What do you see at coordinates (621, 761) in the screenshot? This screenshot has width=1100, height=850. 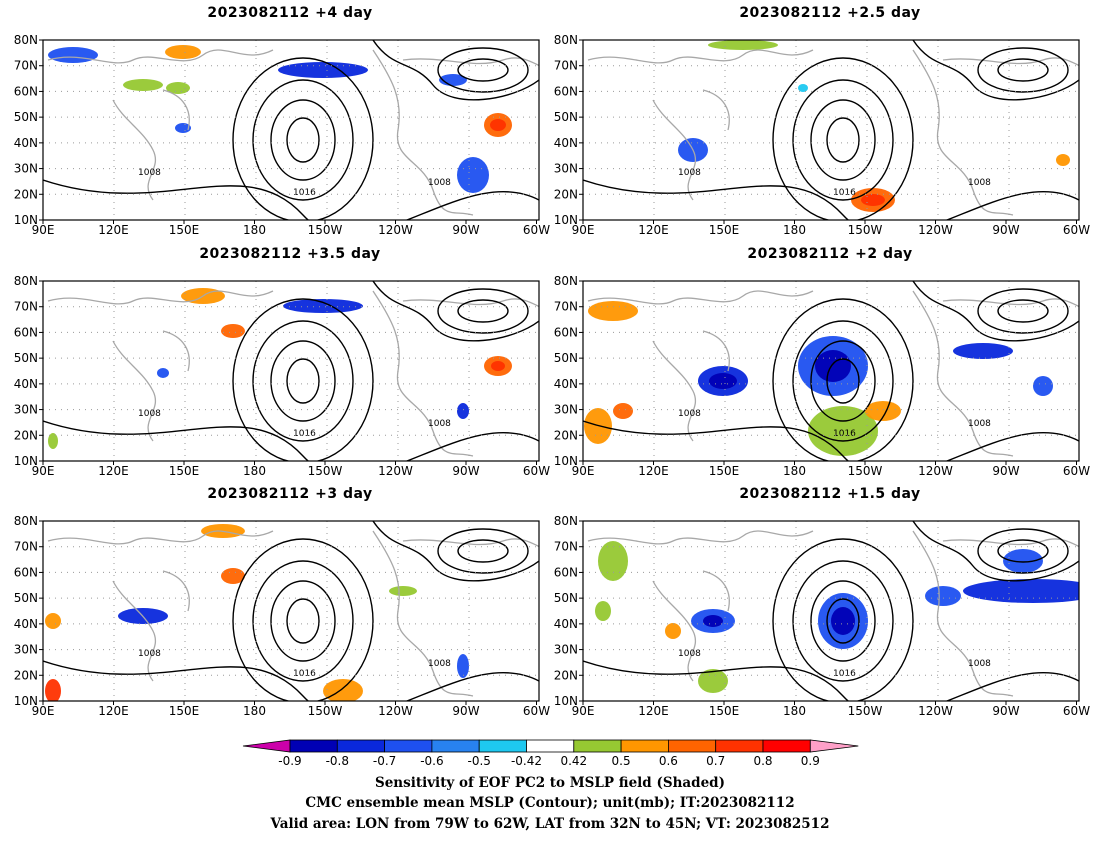 I see `colorbar-tick-label: 0.5` at bounding box center [621, 761].